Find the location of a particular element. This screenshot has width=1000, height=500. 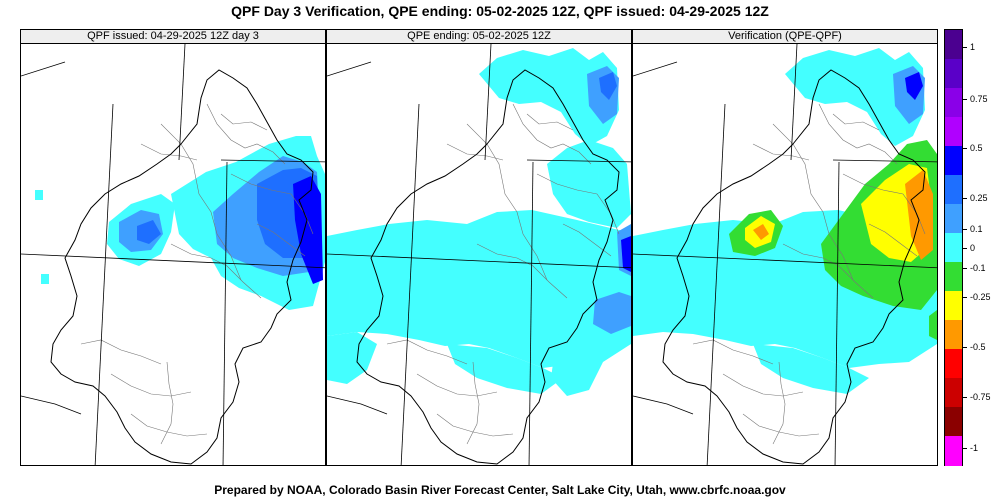

colorbar-label: 0.75 is located at coordinates (979, 99).